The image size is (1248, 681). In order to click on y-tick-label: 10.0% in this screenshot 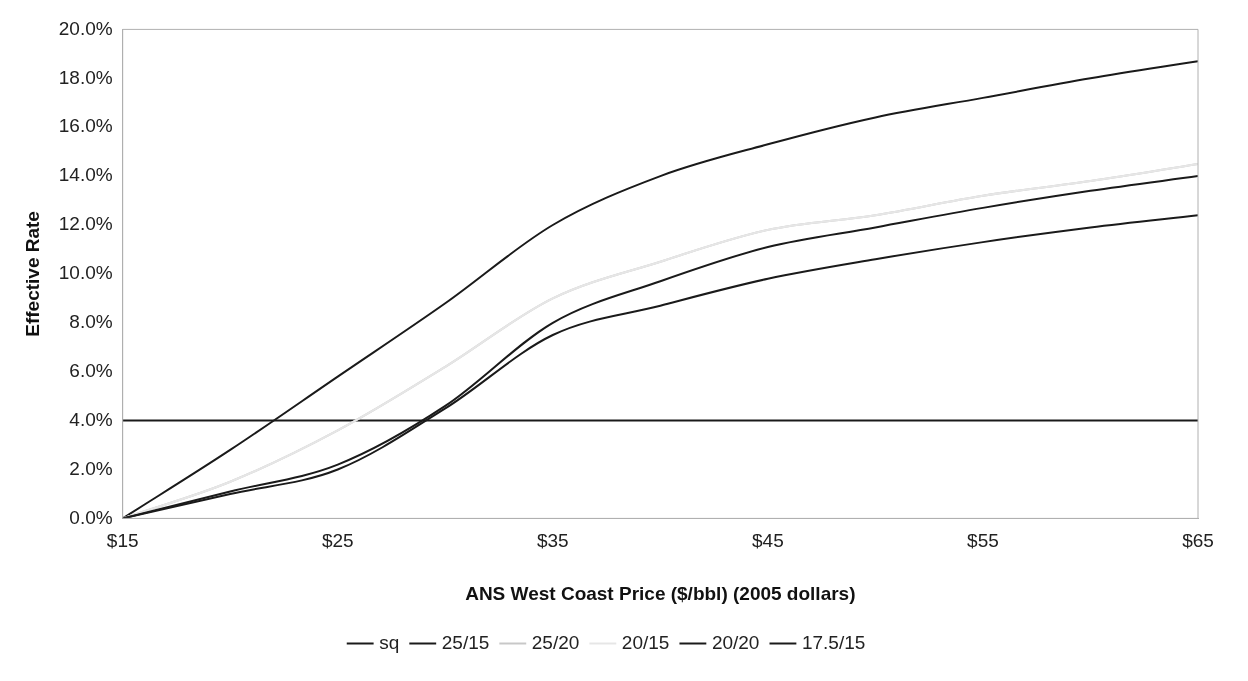, I will do `click(85, 273)`.